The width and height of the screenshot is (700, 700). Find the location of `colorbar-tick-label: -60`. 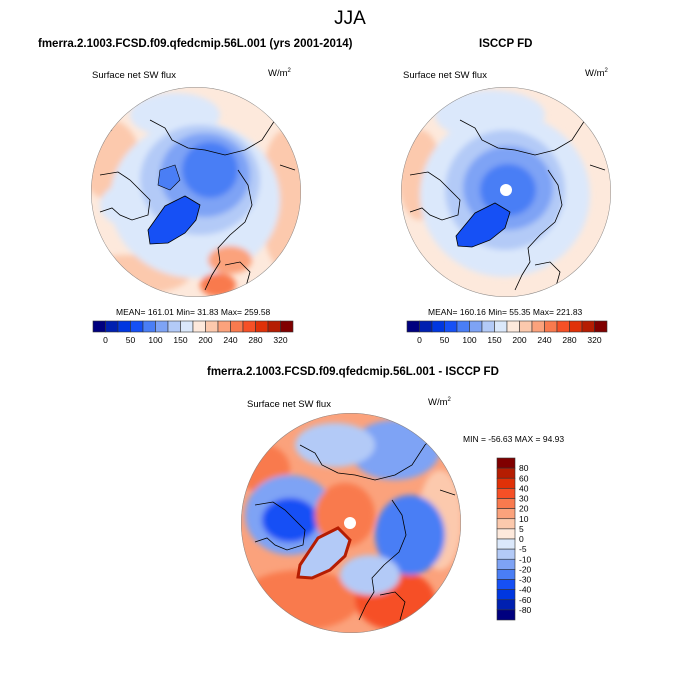

colorbar-tick-label: -60 is located at coordinates (525, 600).